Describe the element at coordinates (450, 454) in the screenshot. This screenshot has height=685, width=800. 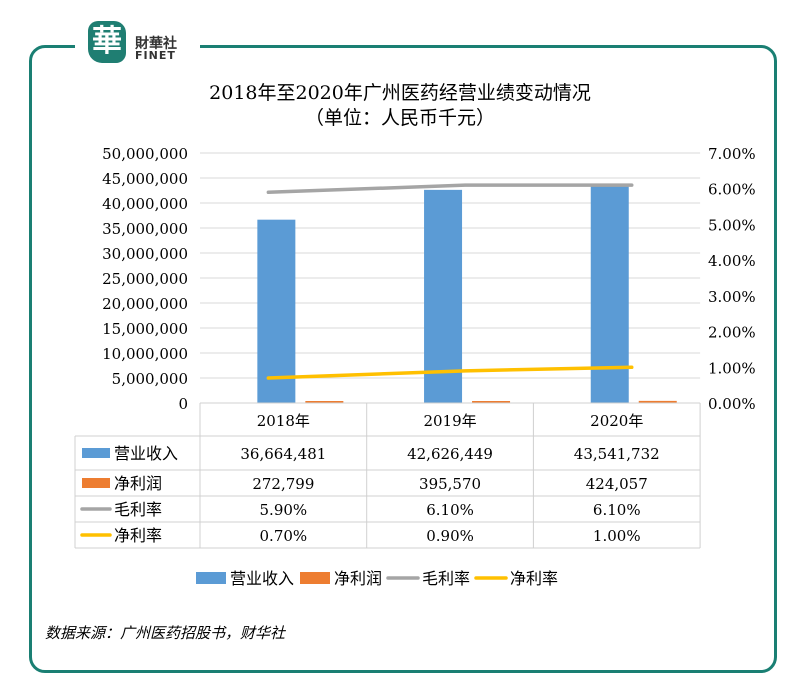
I see `table-cell: 42,626,449` at that location.